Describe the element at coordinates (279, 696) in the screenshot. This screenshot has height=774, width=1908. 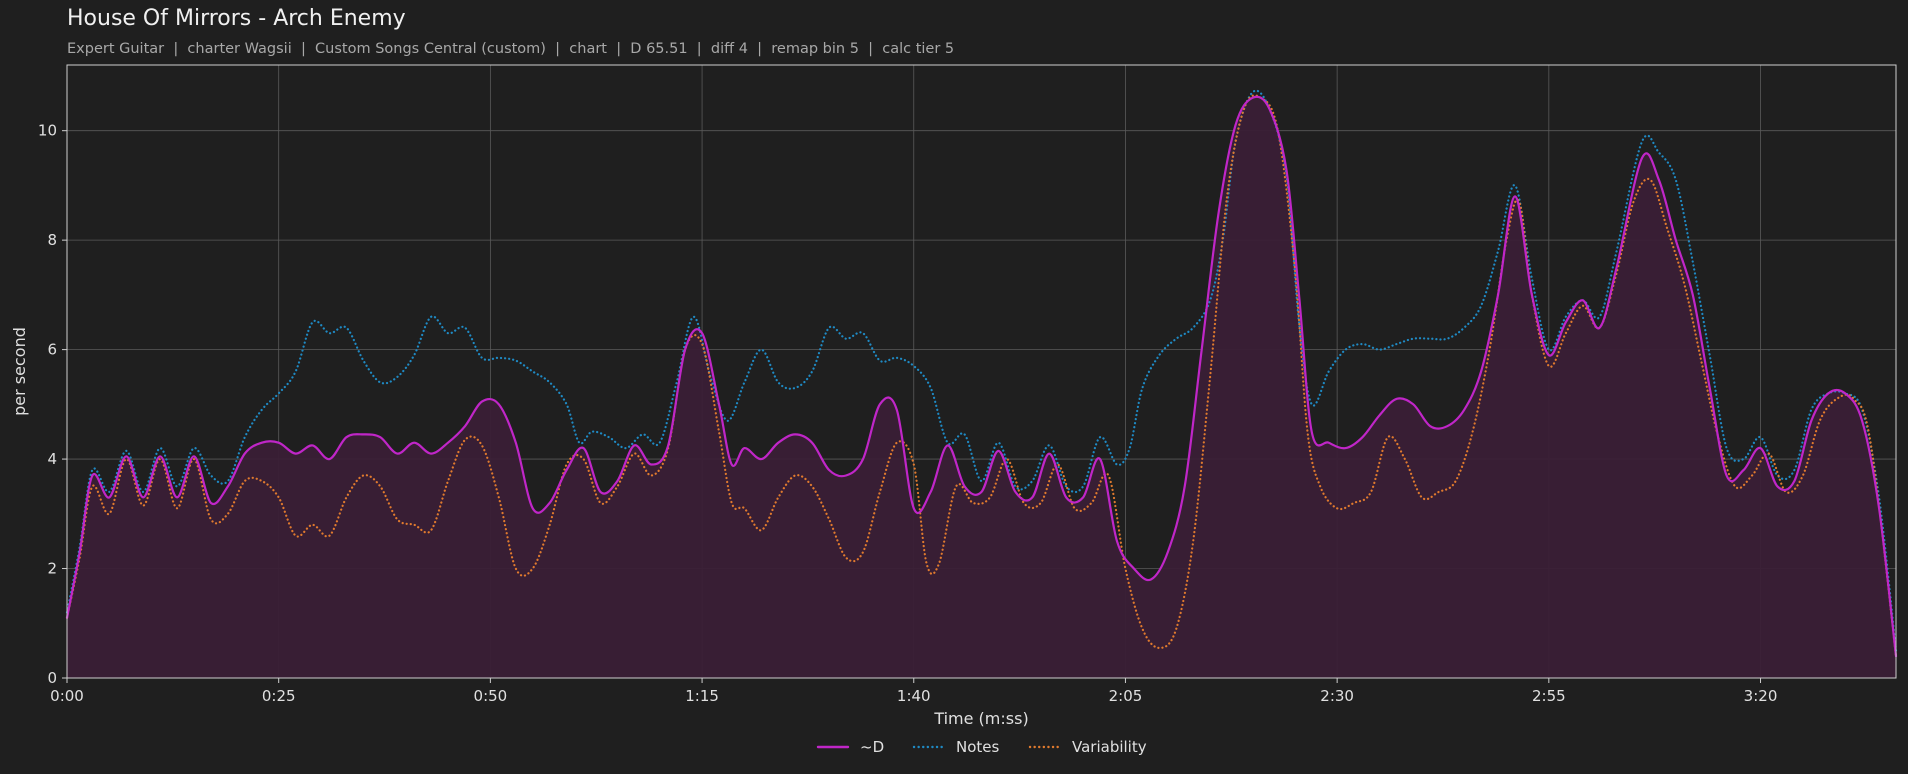
I see `x-tick-label: 0:25` at that location.